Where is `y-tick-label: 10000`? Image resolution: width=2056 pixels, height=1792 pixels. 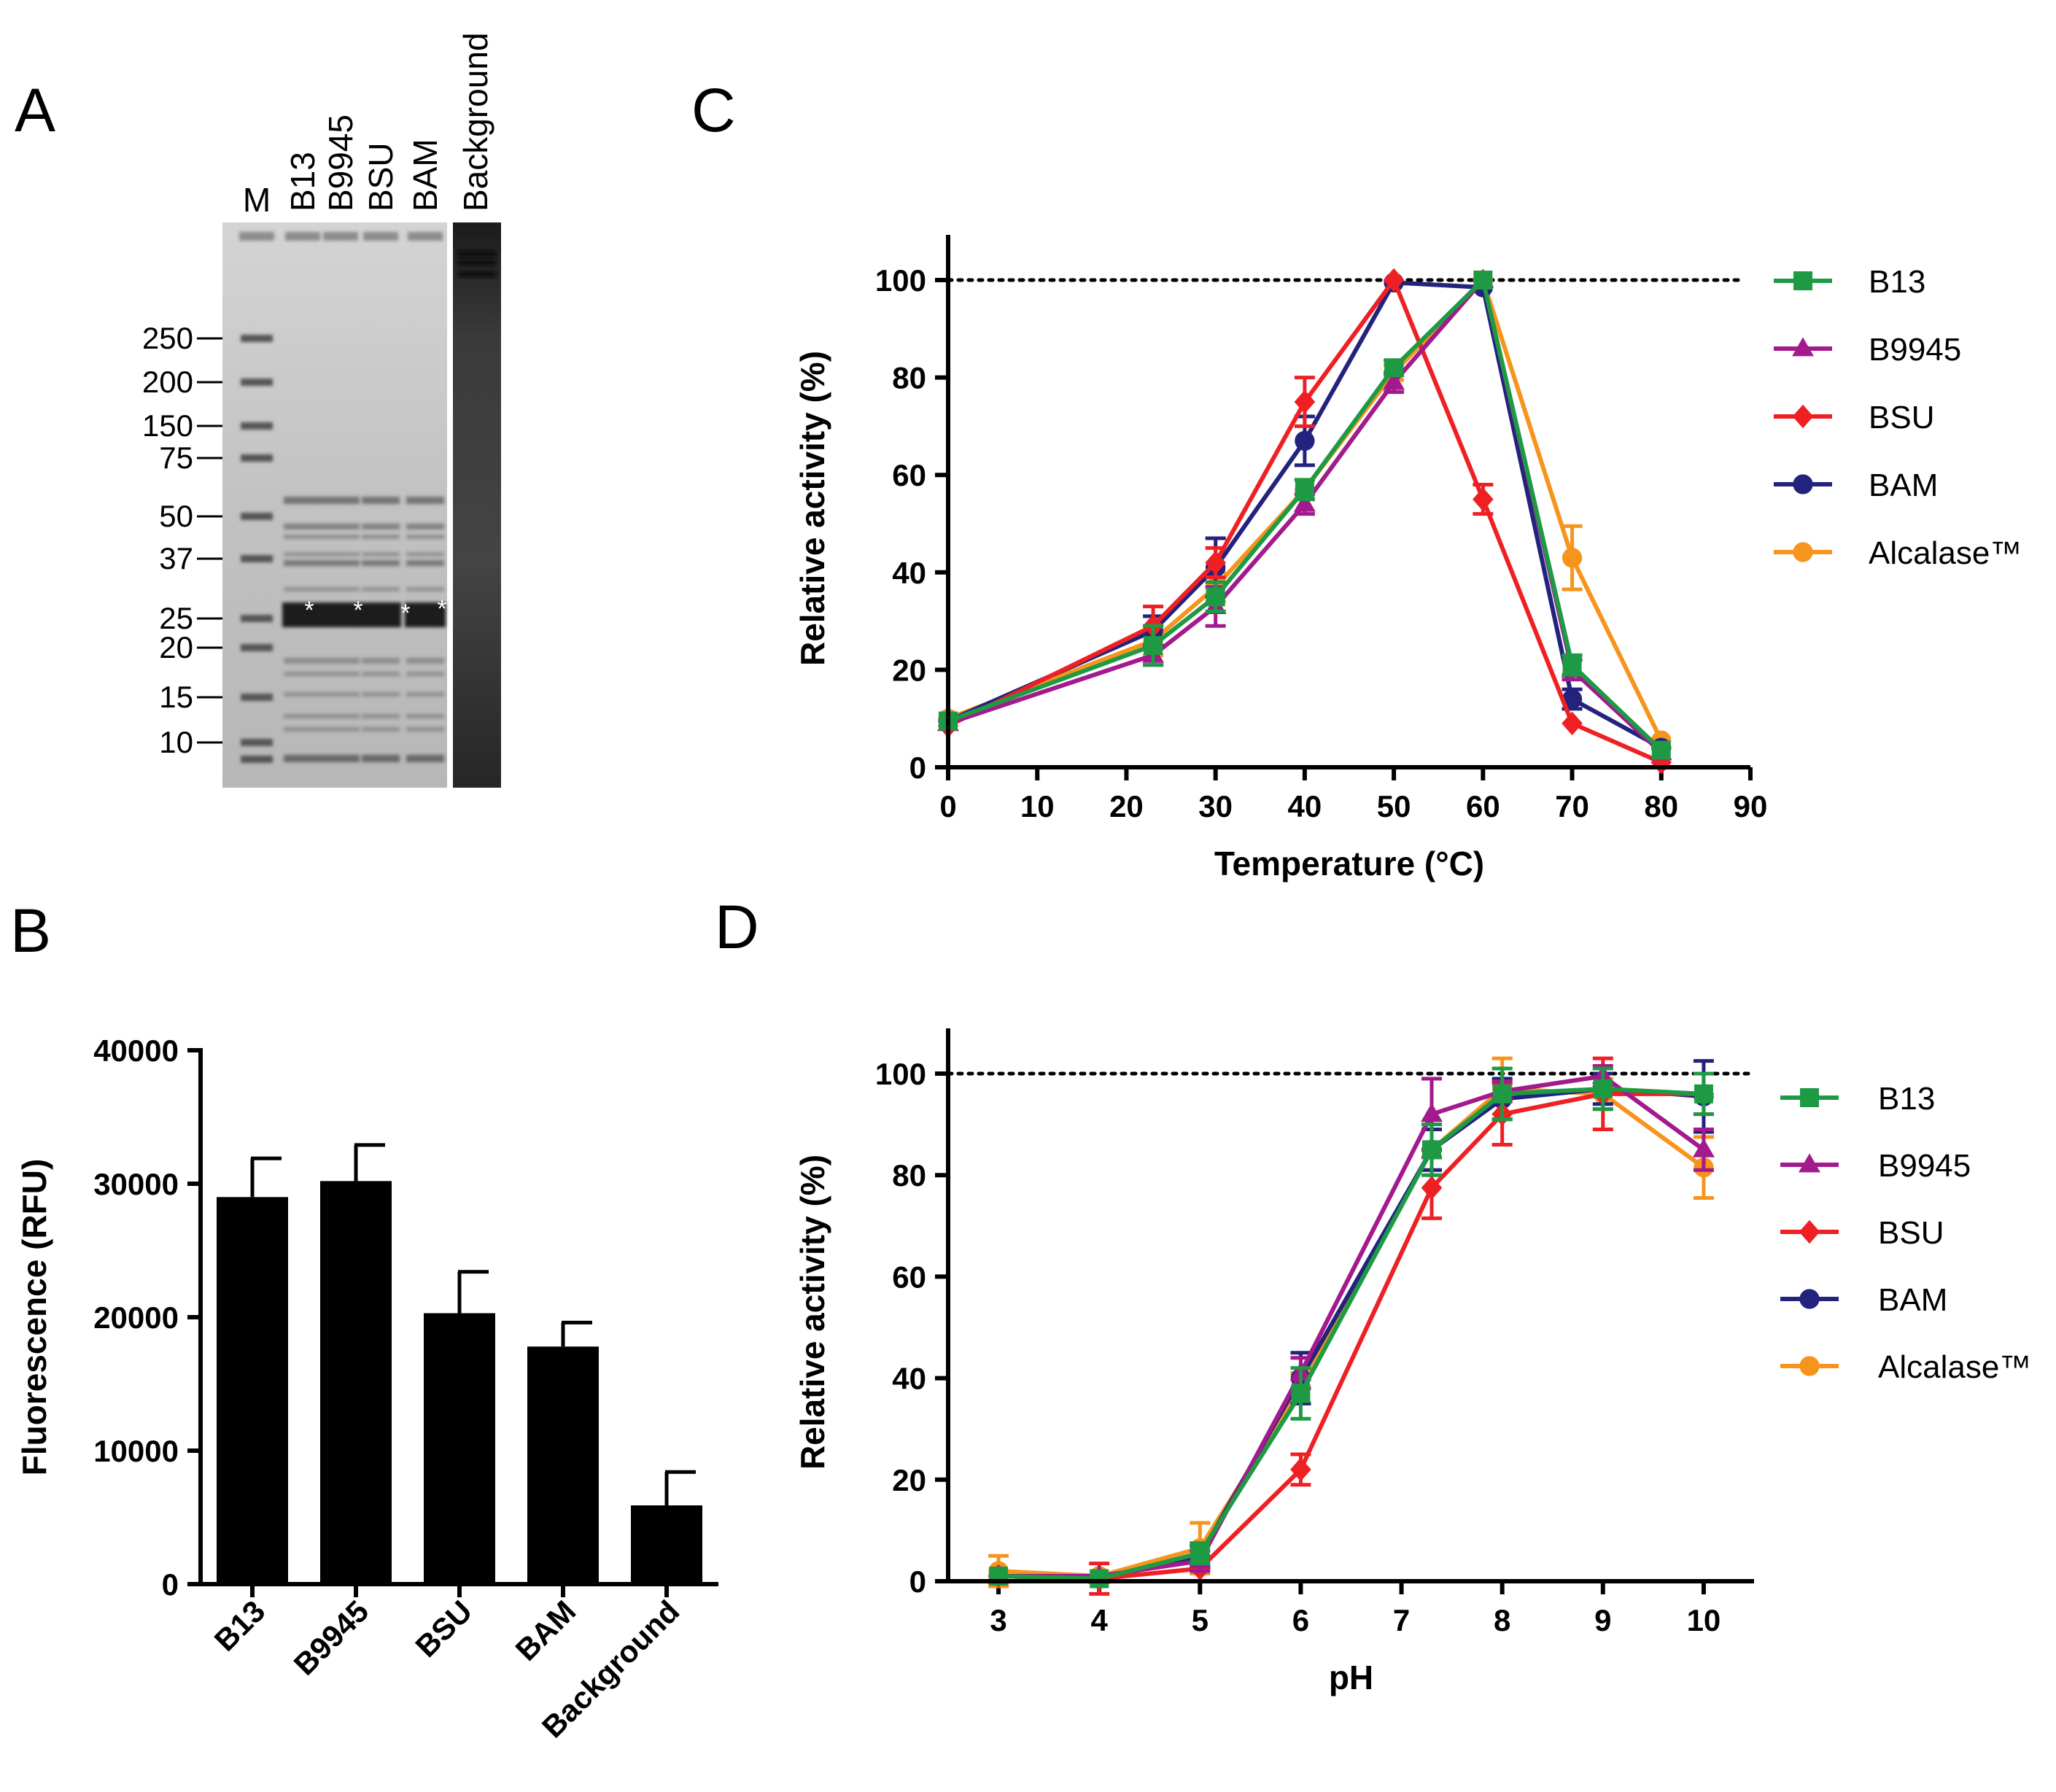
y-tick-label: 10000 is located at coordinates (136, 1451).